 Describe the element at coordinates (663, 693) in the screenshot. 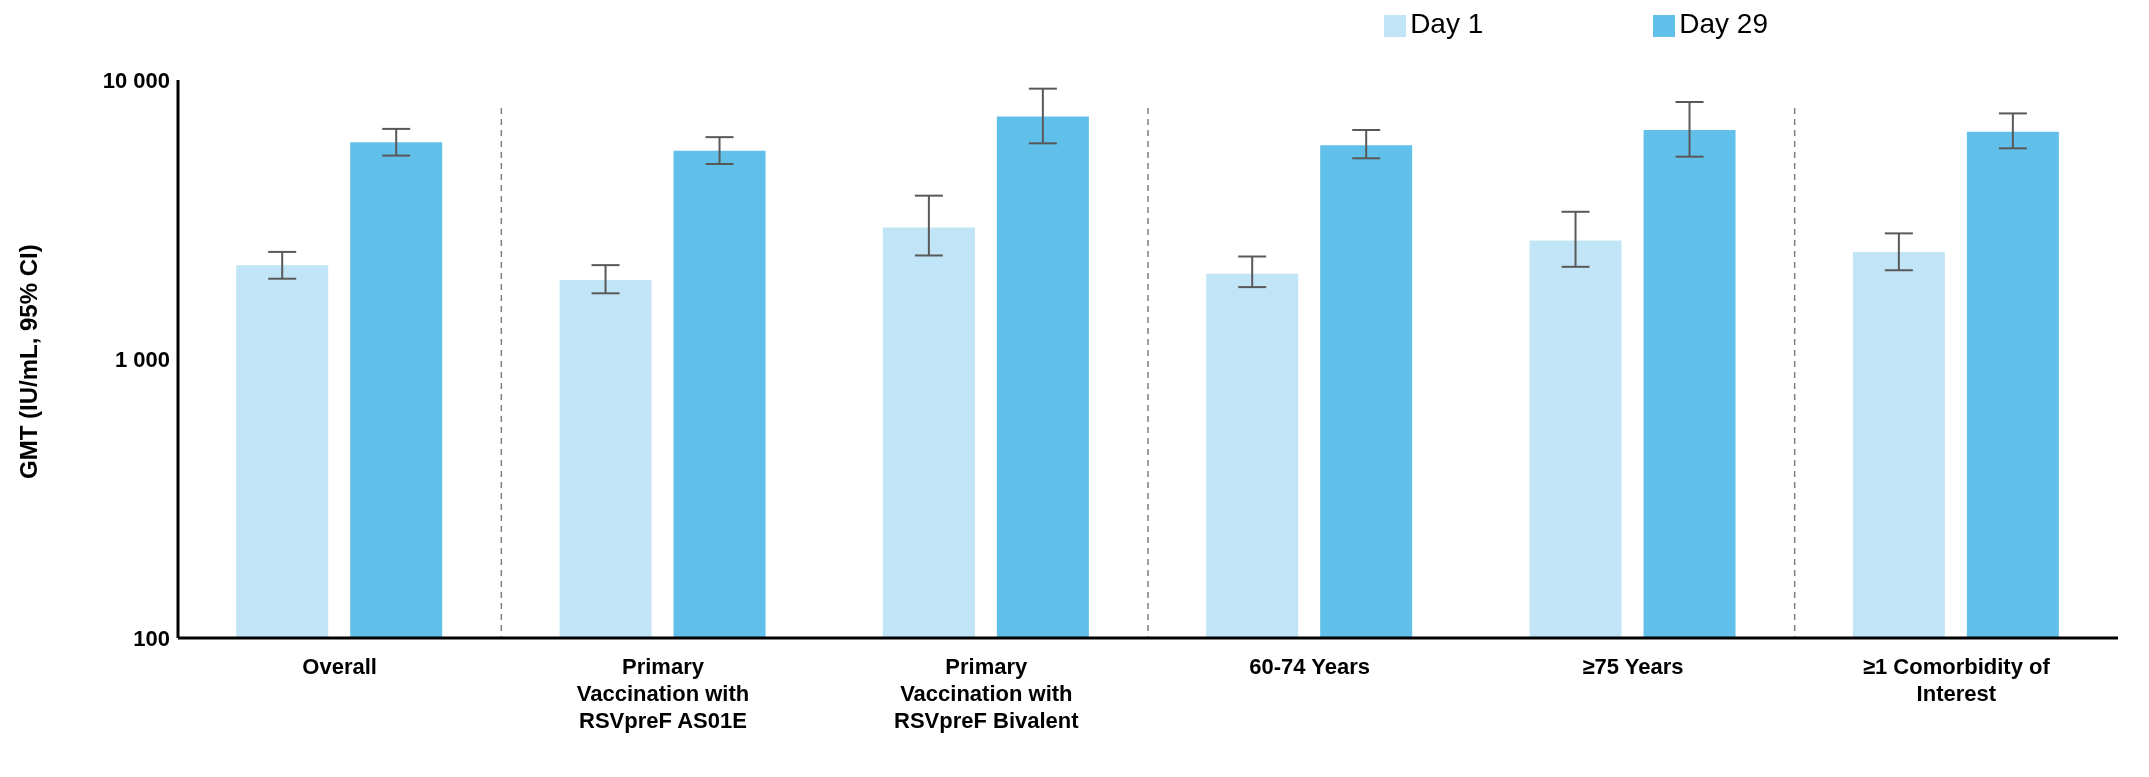

I see `x-tick-label: Primary Vaccination with RSVpreF AS01E` at that location.